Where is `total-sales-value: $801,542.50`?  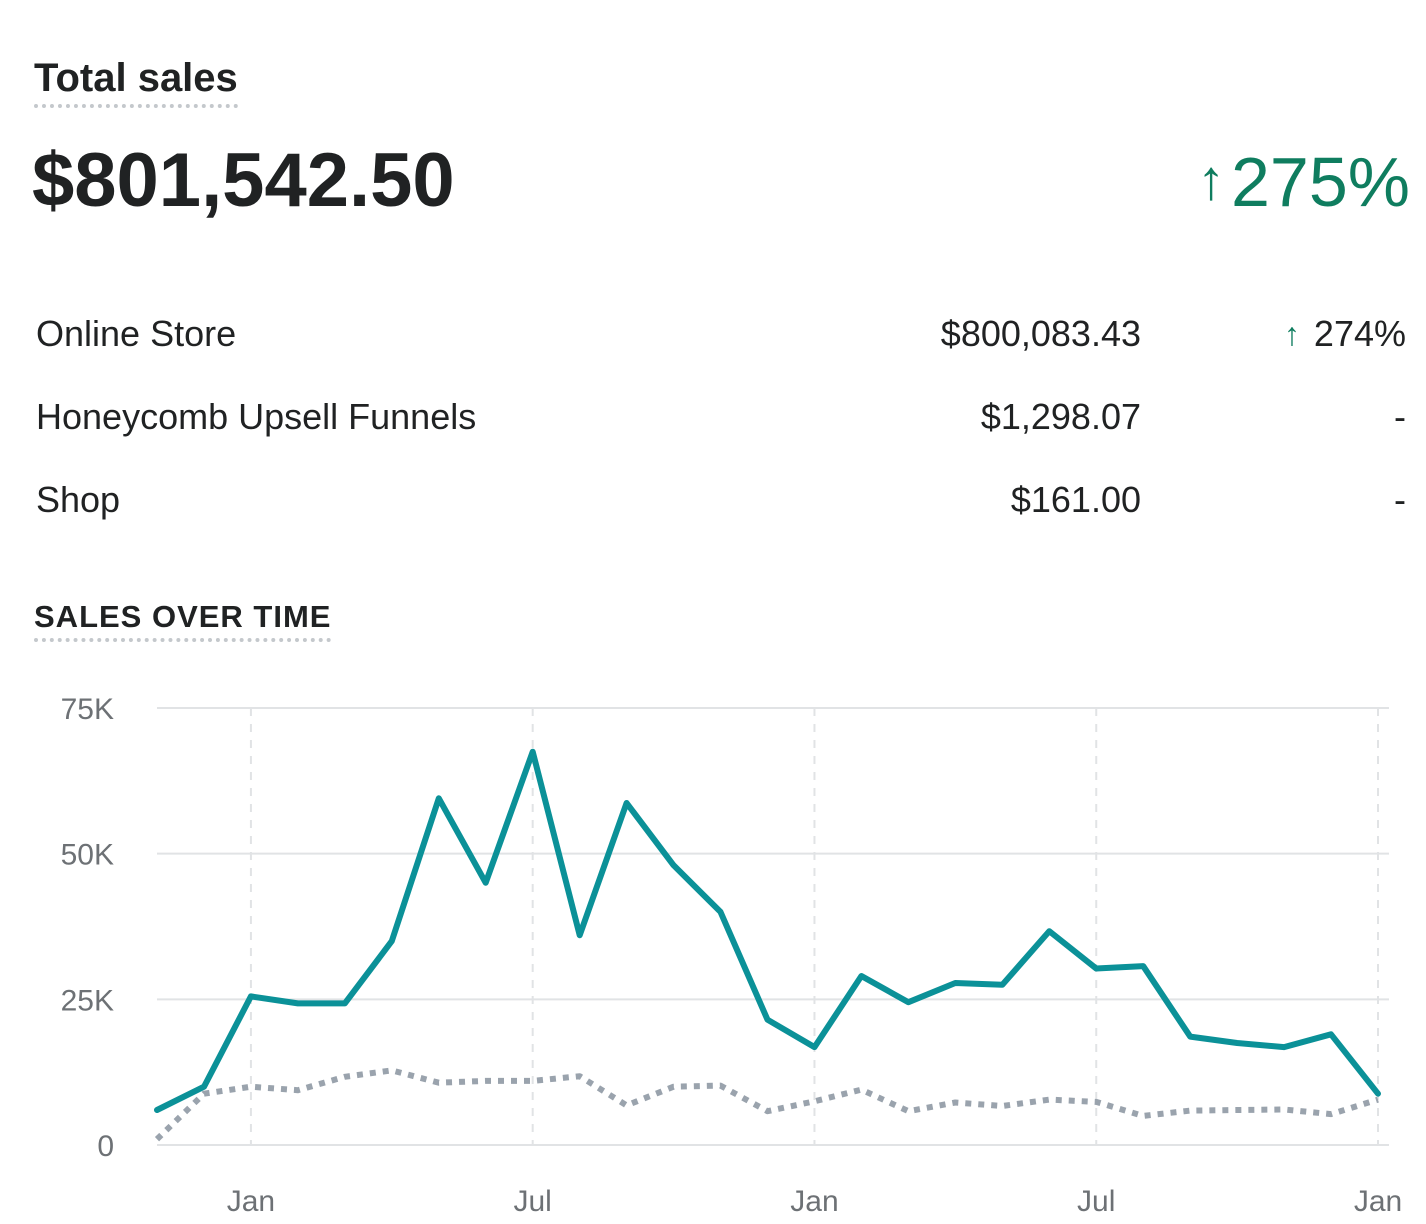
total-sales-value: $801,542.50 is located at coordinates (243, 180).